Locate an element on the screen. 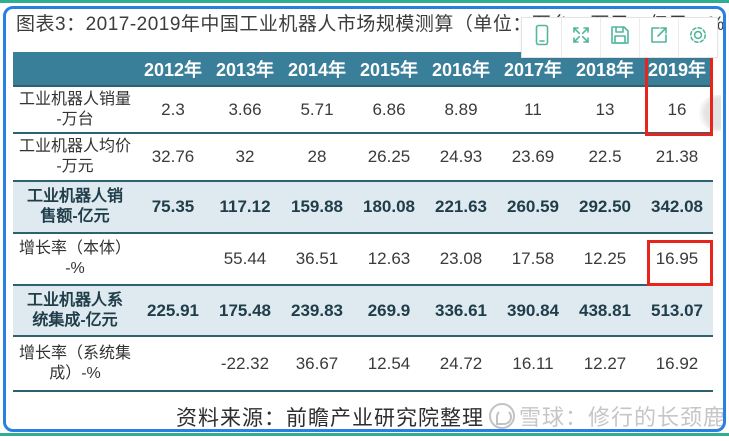  share-button is located at coordinates (658, 37).